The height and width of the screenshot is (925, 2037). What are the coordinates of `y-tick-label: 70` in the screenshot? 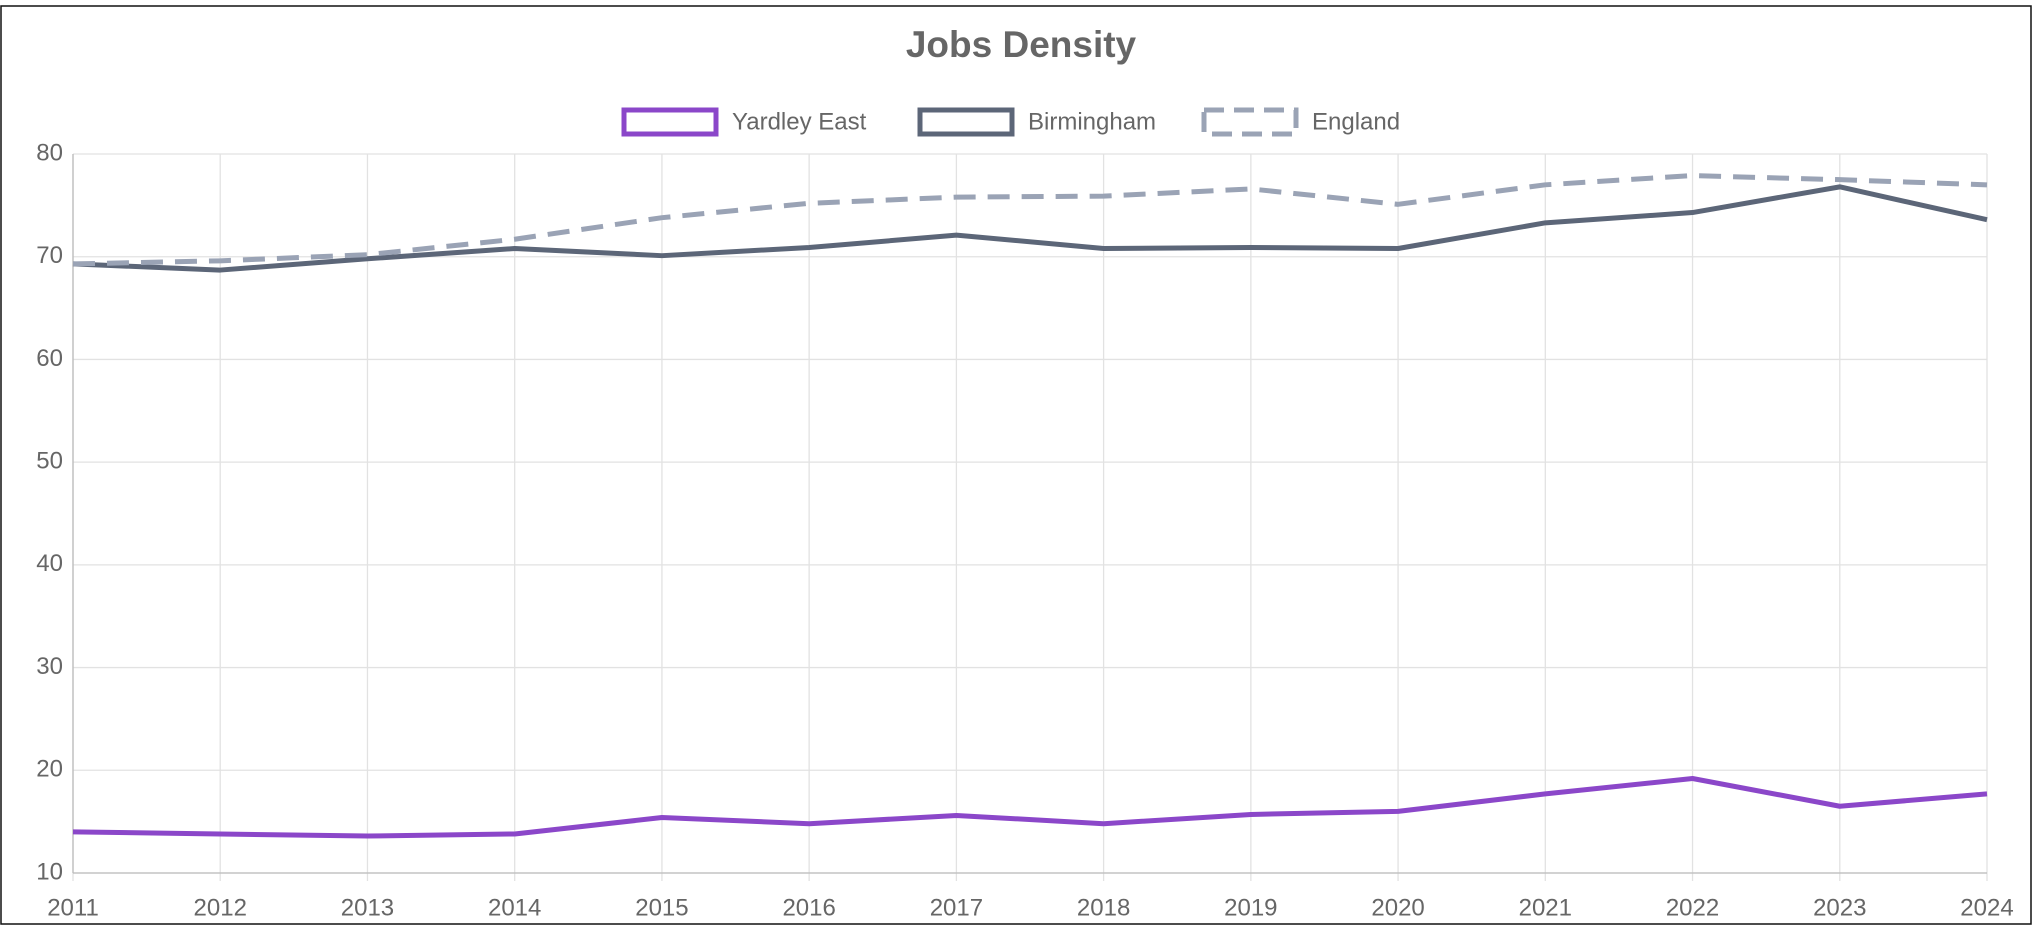 It's located at (49, 255).